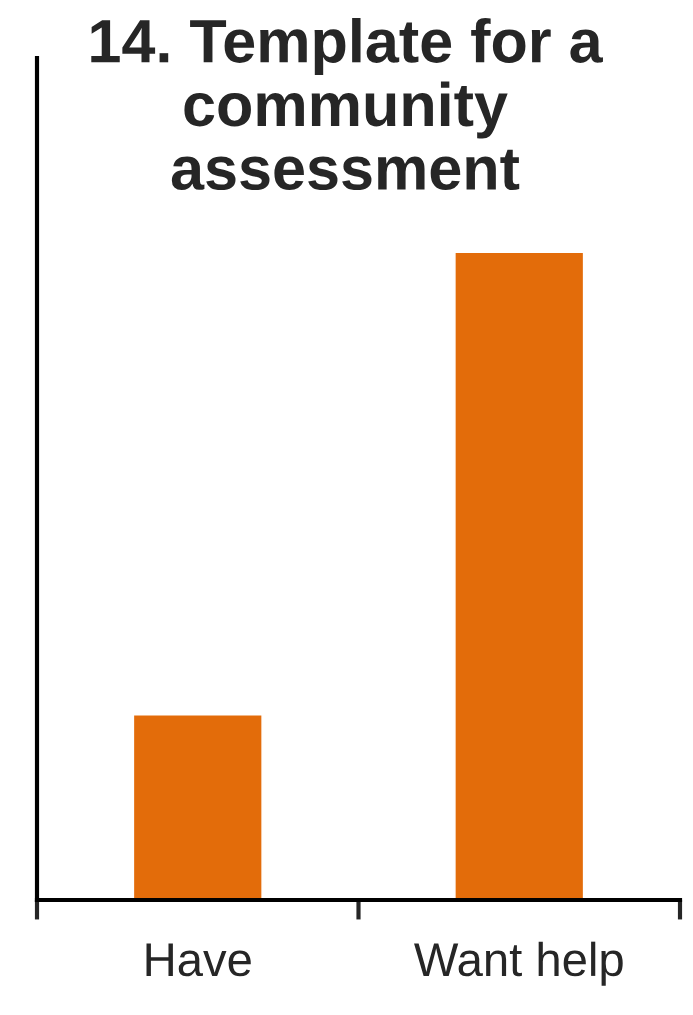 This screenshot has height=1015, width=693. What do you see at coordinates (347, 104) in the screenshot?
I see `chart-title: 14. Template for a community assessment` at bounding box center [347, 104].